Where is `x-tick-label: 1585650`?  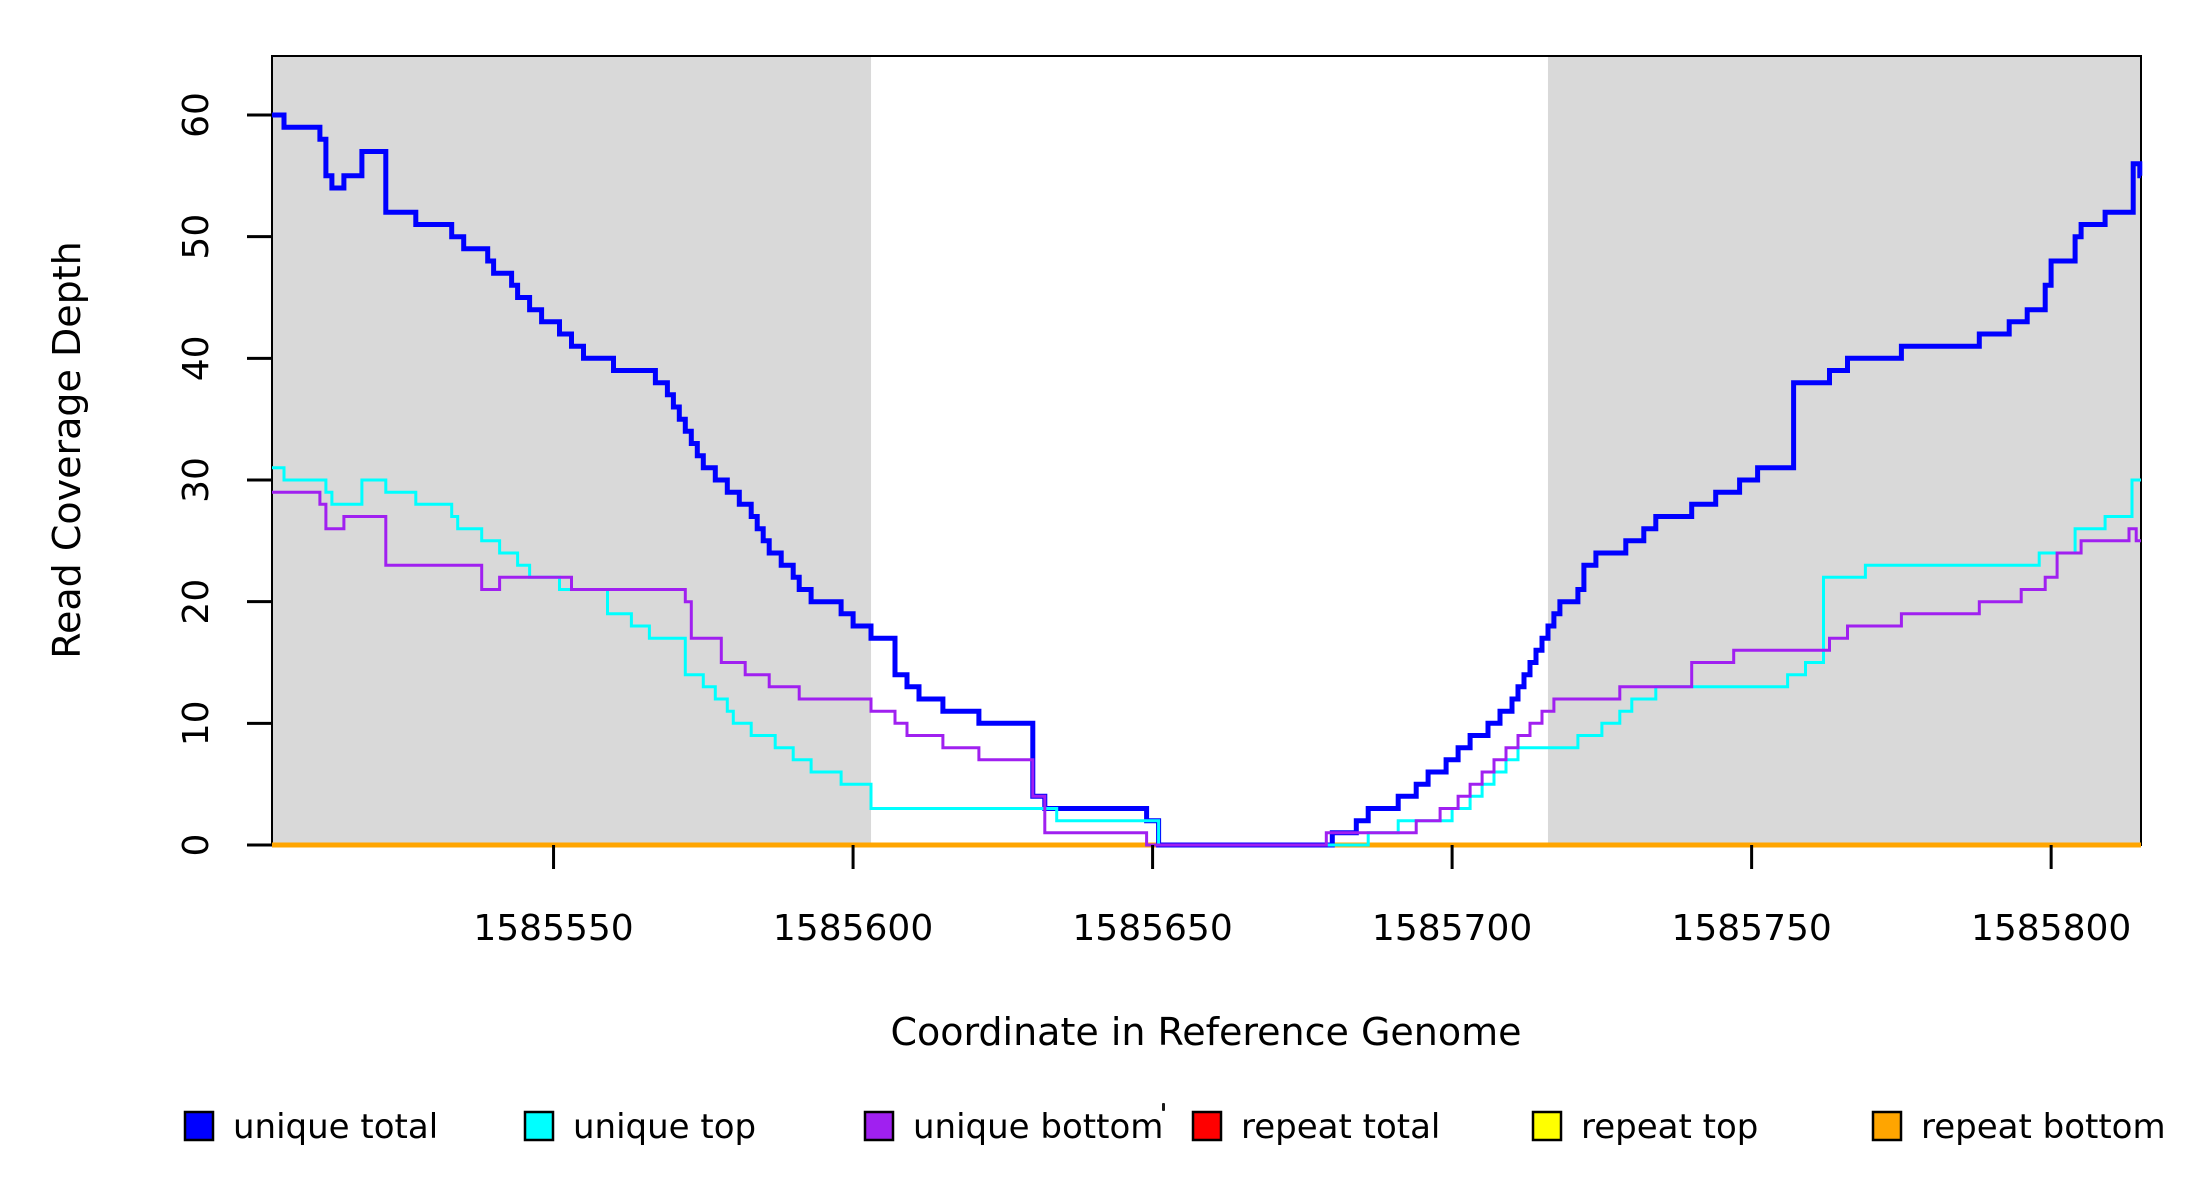 x-tick-label: 1585650 is located at coordinates (1152, 928).